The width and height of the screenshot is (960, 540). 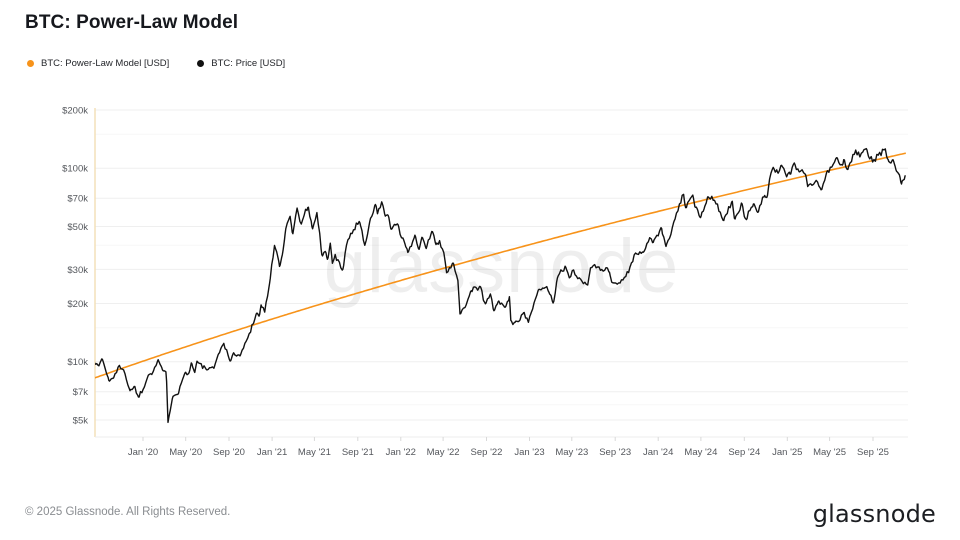 I want to click on svg-text: $30k, so click(x=77, y=270).